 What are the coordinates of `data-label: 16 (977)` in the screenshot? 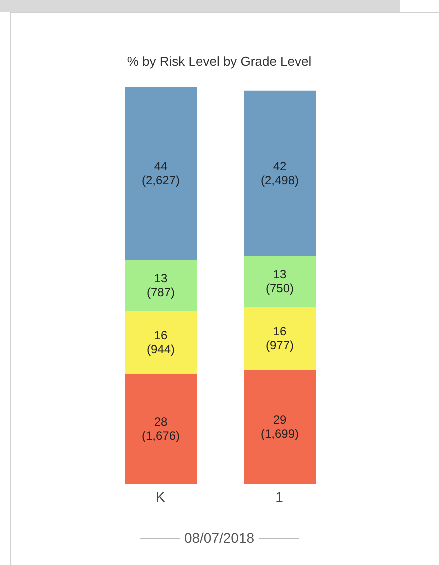 It's located at (280, 338).